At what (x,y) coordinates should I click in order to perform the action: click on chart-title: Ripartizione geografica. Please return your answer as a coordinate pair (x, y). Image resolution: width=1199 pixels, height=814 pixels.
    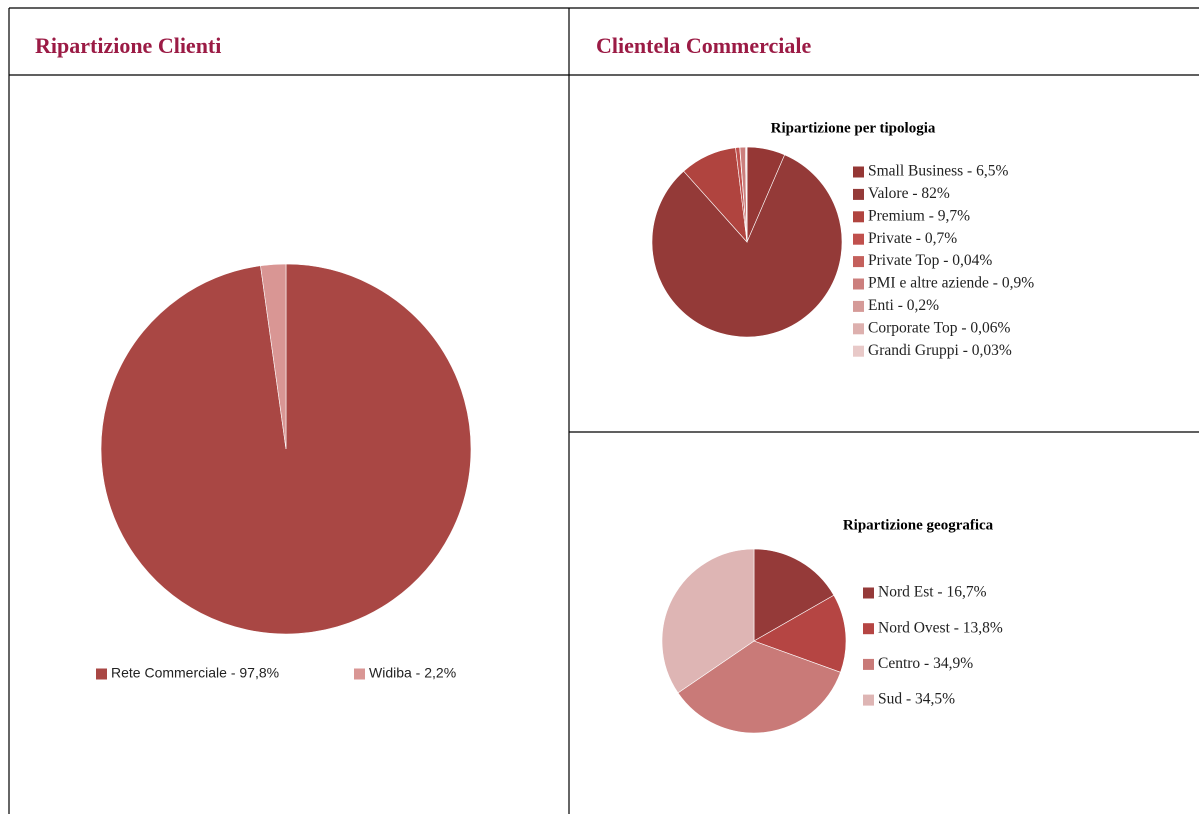
    Looking at the image, I should click on (918, 525).